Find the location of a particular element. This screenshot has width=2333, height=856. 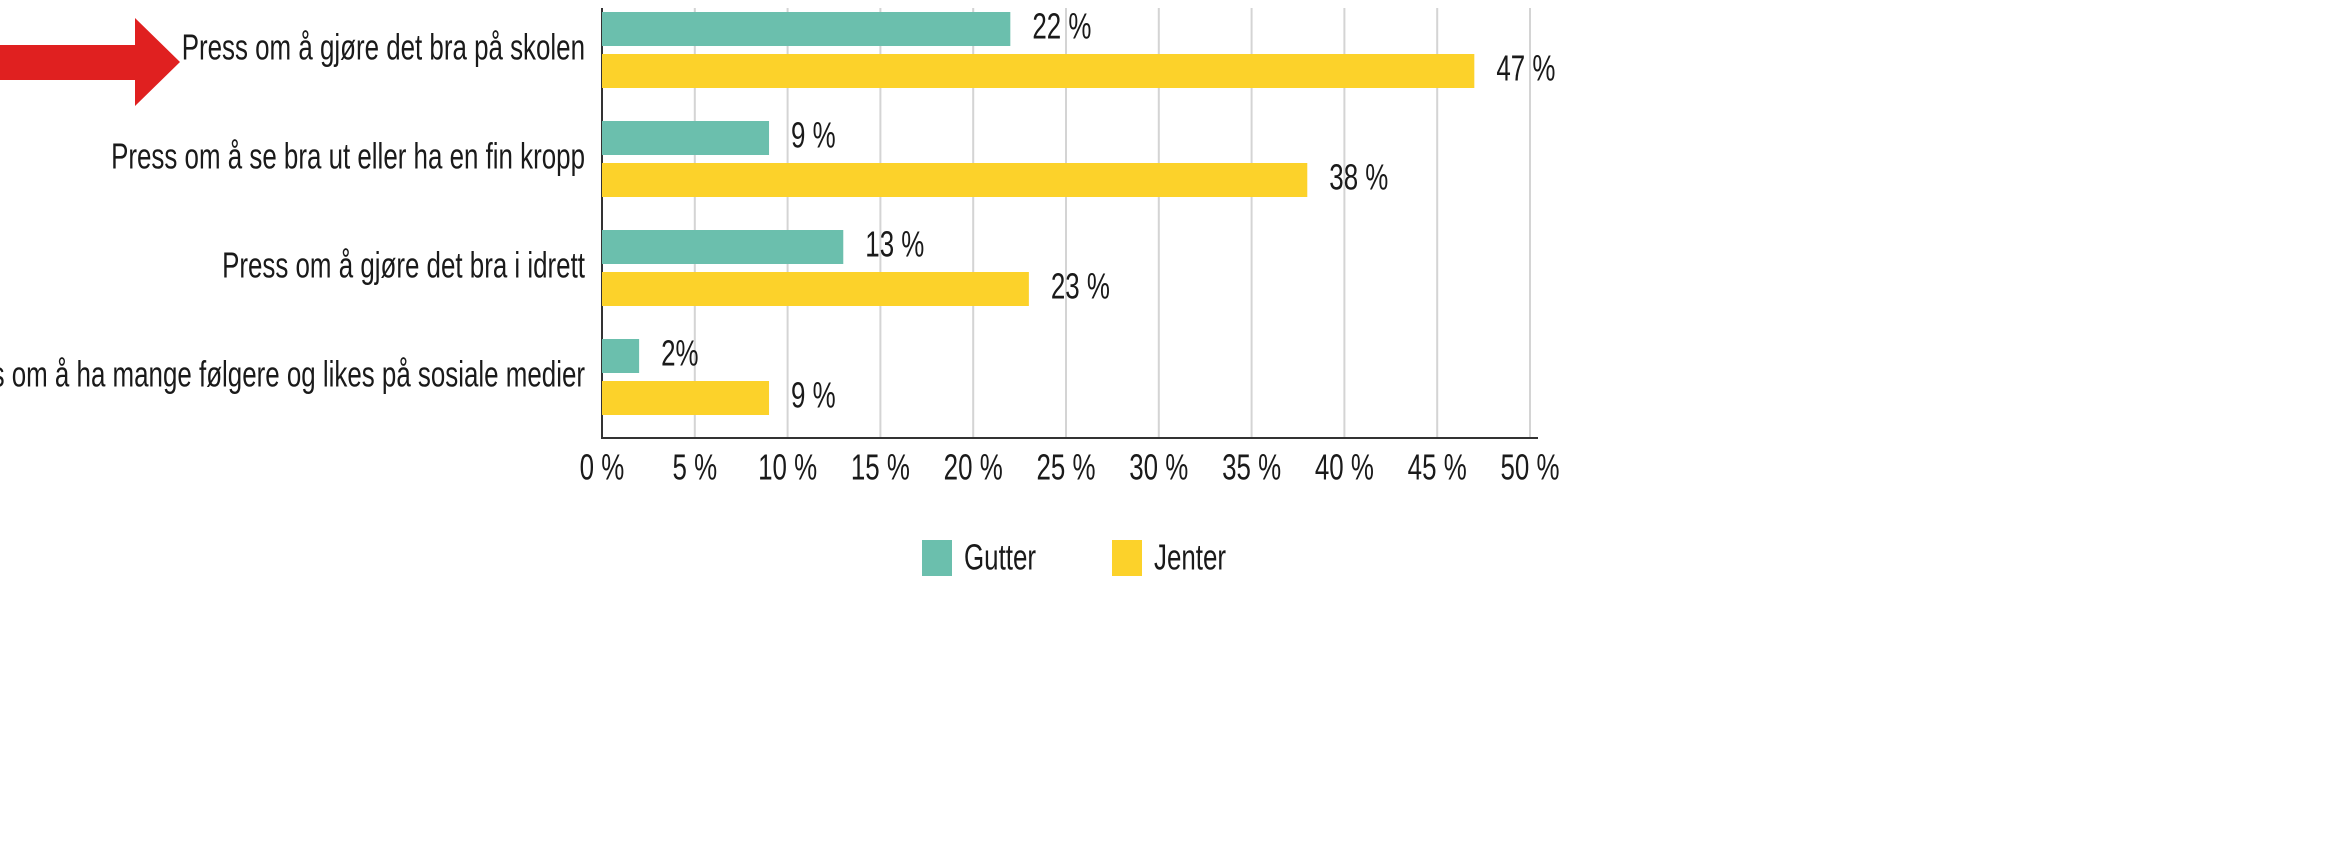

x-tick-label: 10 % is located at coordinates (787, 467).